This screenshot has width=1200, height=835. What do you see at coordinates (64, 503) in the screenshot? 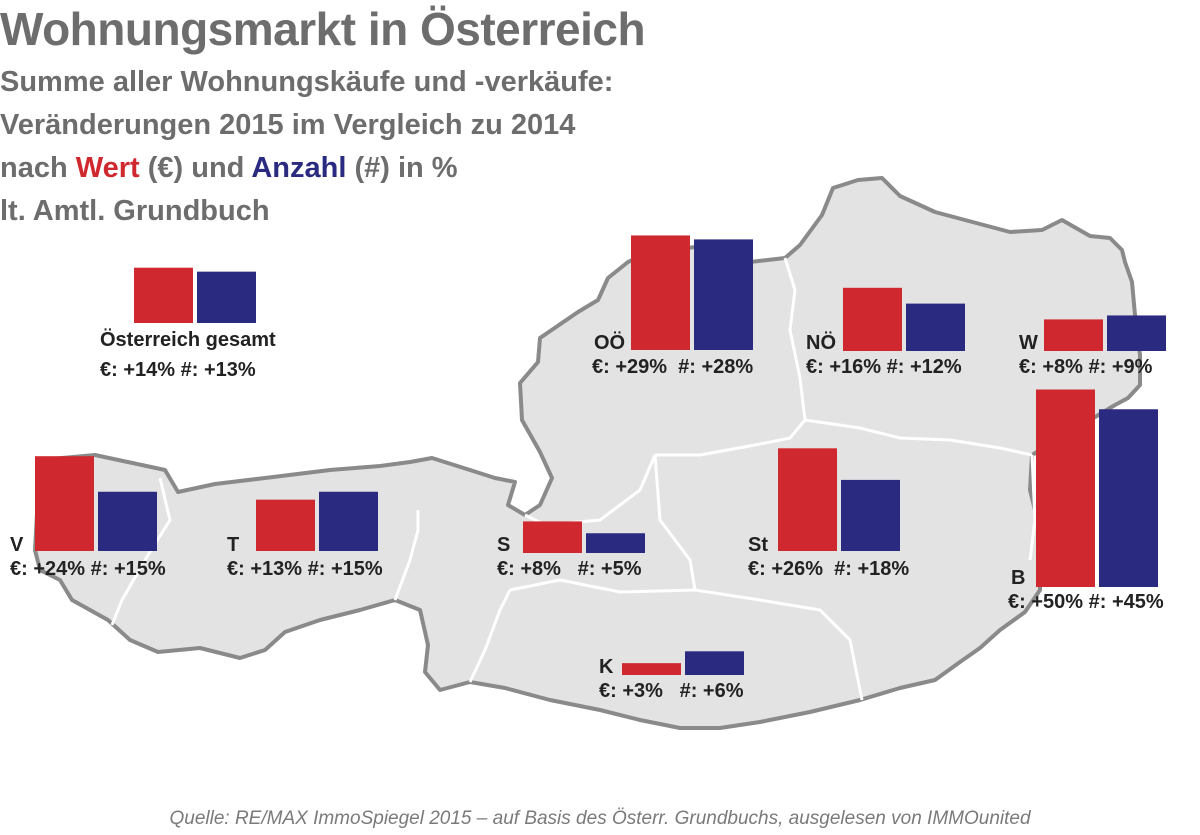
I see `bar-wert-v` at bounding box center [64, 503].